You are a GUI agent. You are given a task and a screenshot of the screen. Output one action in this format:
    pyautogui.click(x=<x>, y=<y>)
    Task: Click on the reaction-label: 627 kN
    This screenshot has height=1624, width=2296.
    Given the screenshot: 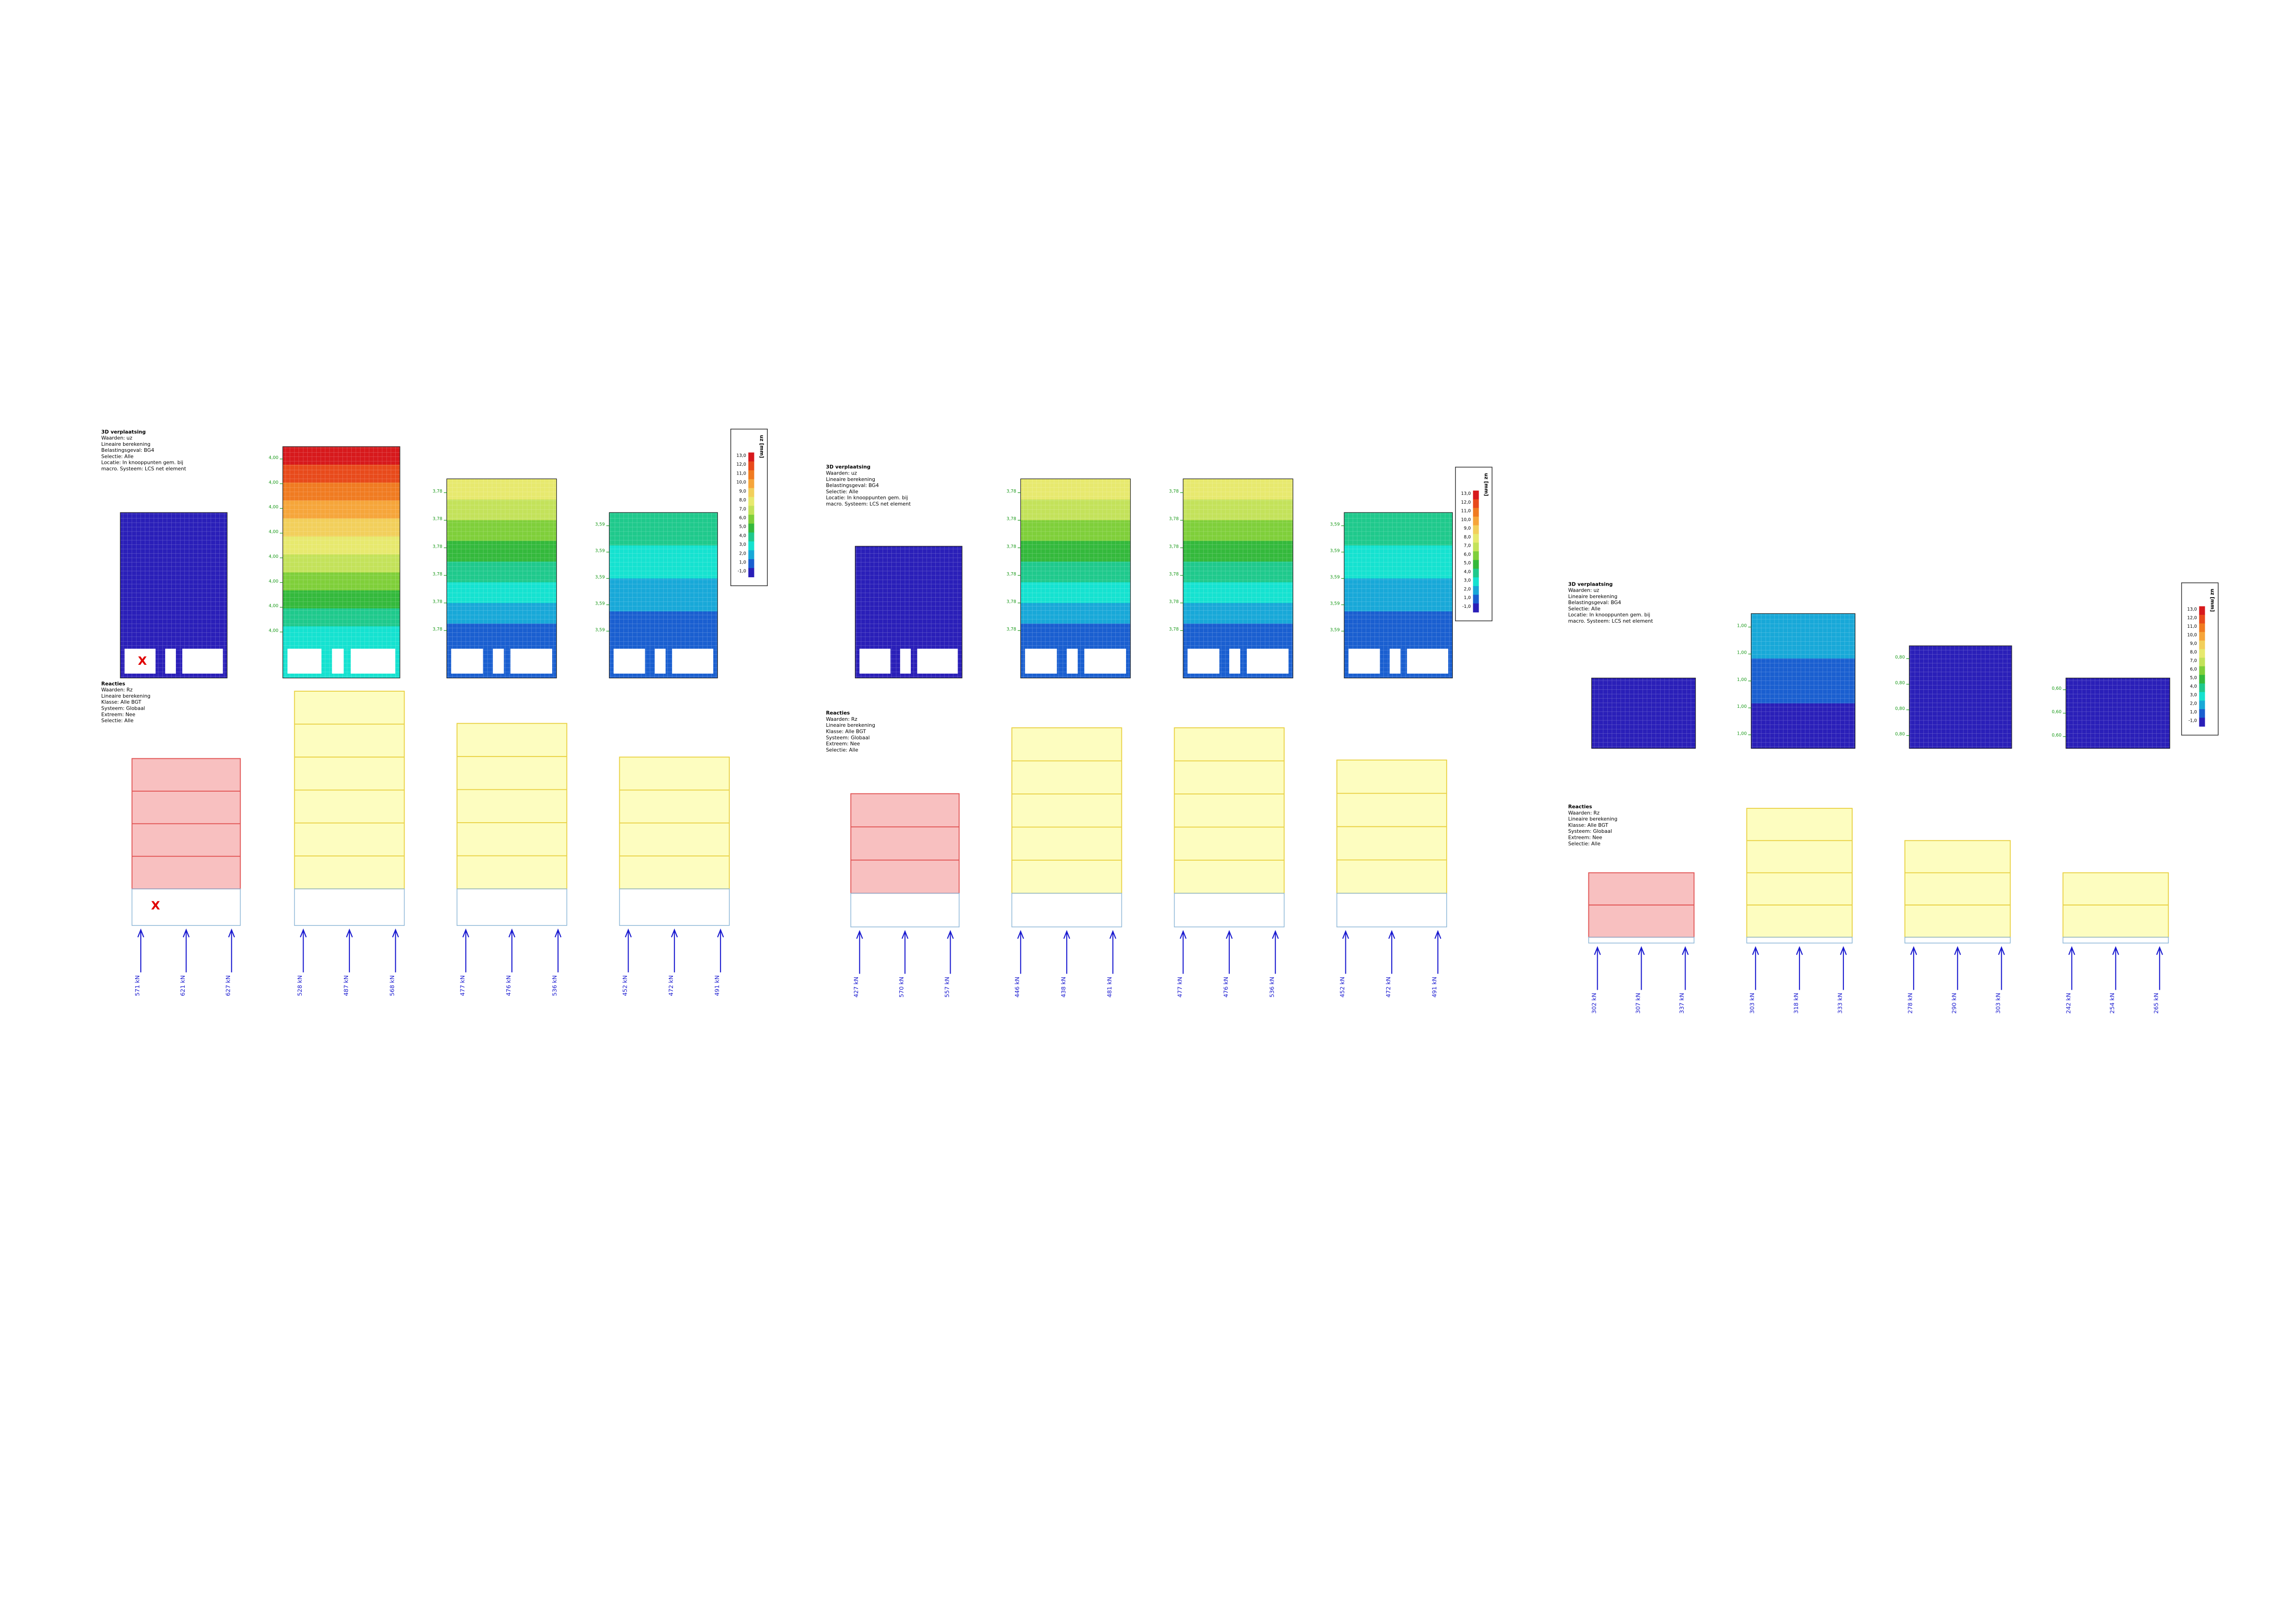 What is the action you would take?
    pyautogui.click(x=227, y=985)
    